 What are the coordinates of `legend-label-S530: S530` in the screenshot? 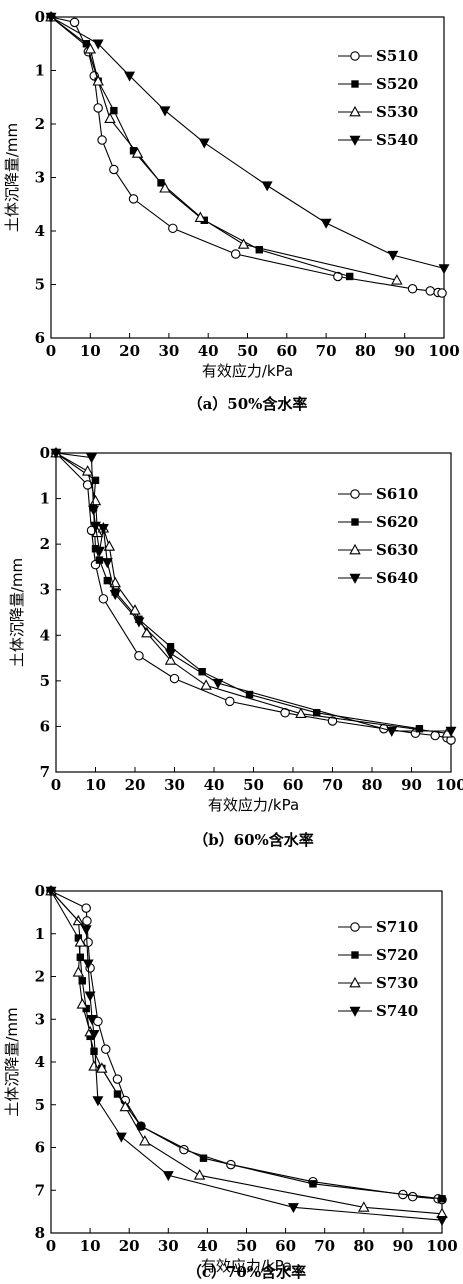 It's located at (397, 112).